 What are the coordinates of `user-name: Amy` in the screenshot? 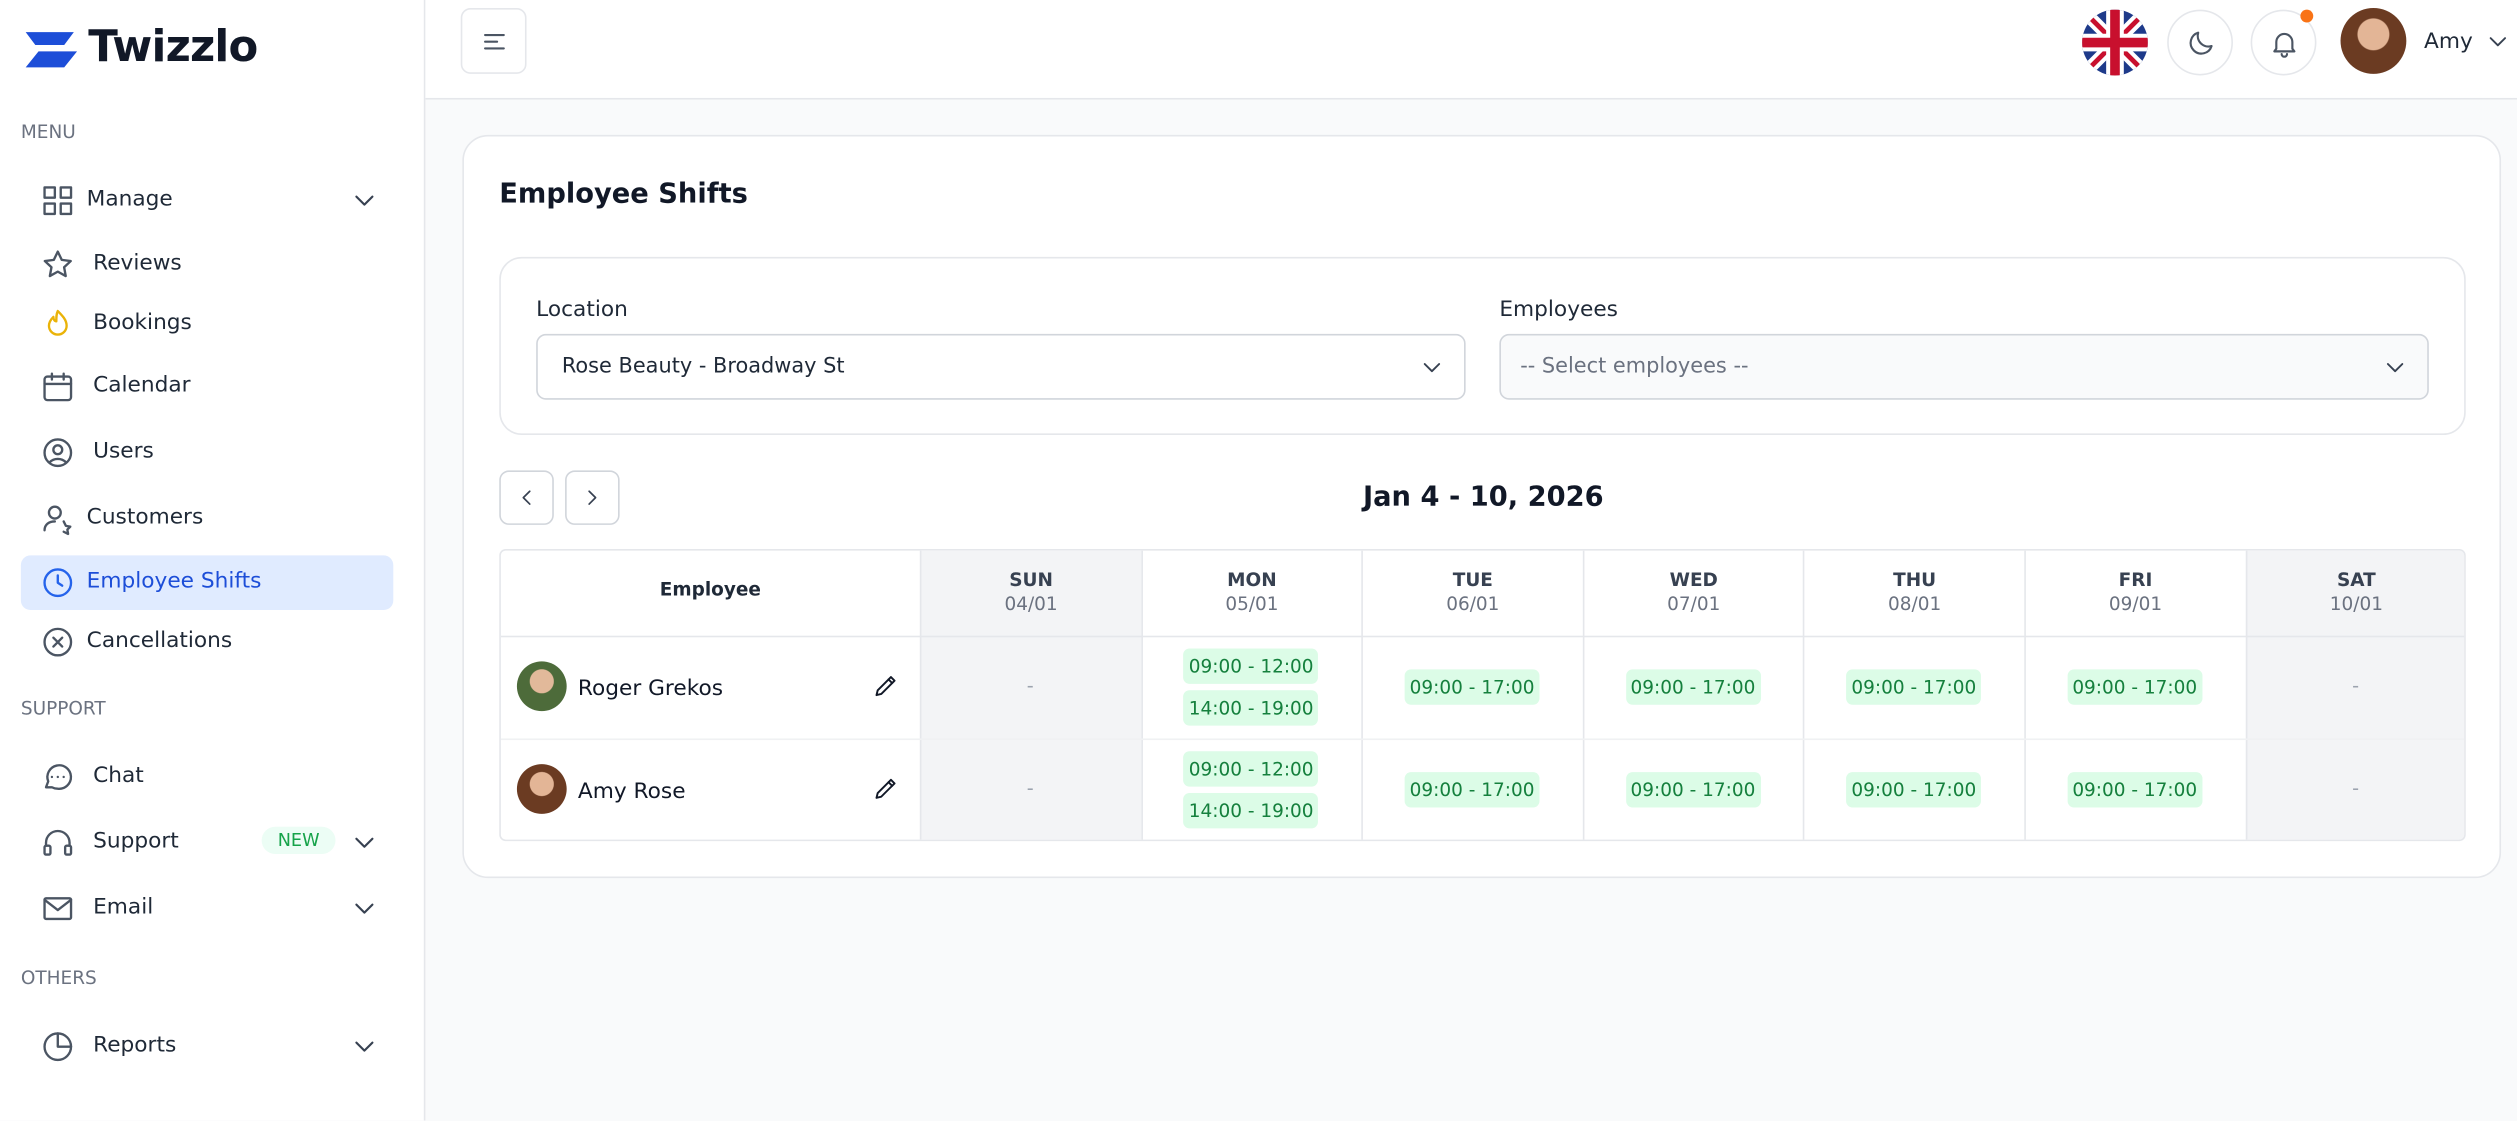 It's located at (2448, 41).